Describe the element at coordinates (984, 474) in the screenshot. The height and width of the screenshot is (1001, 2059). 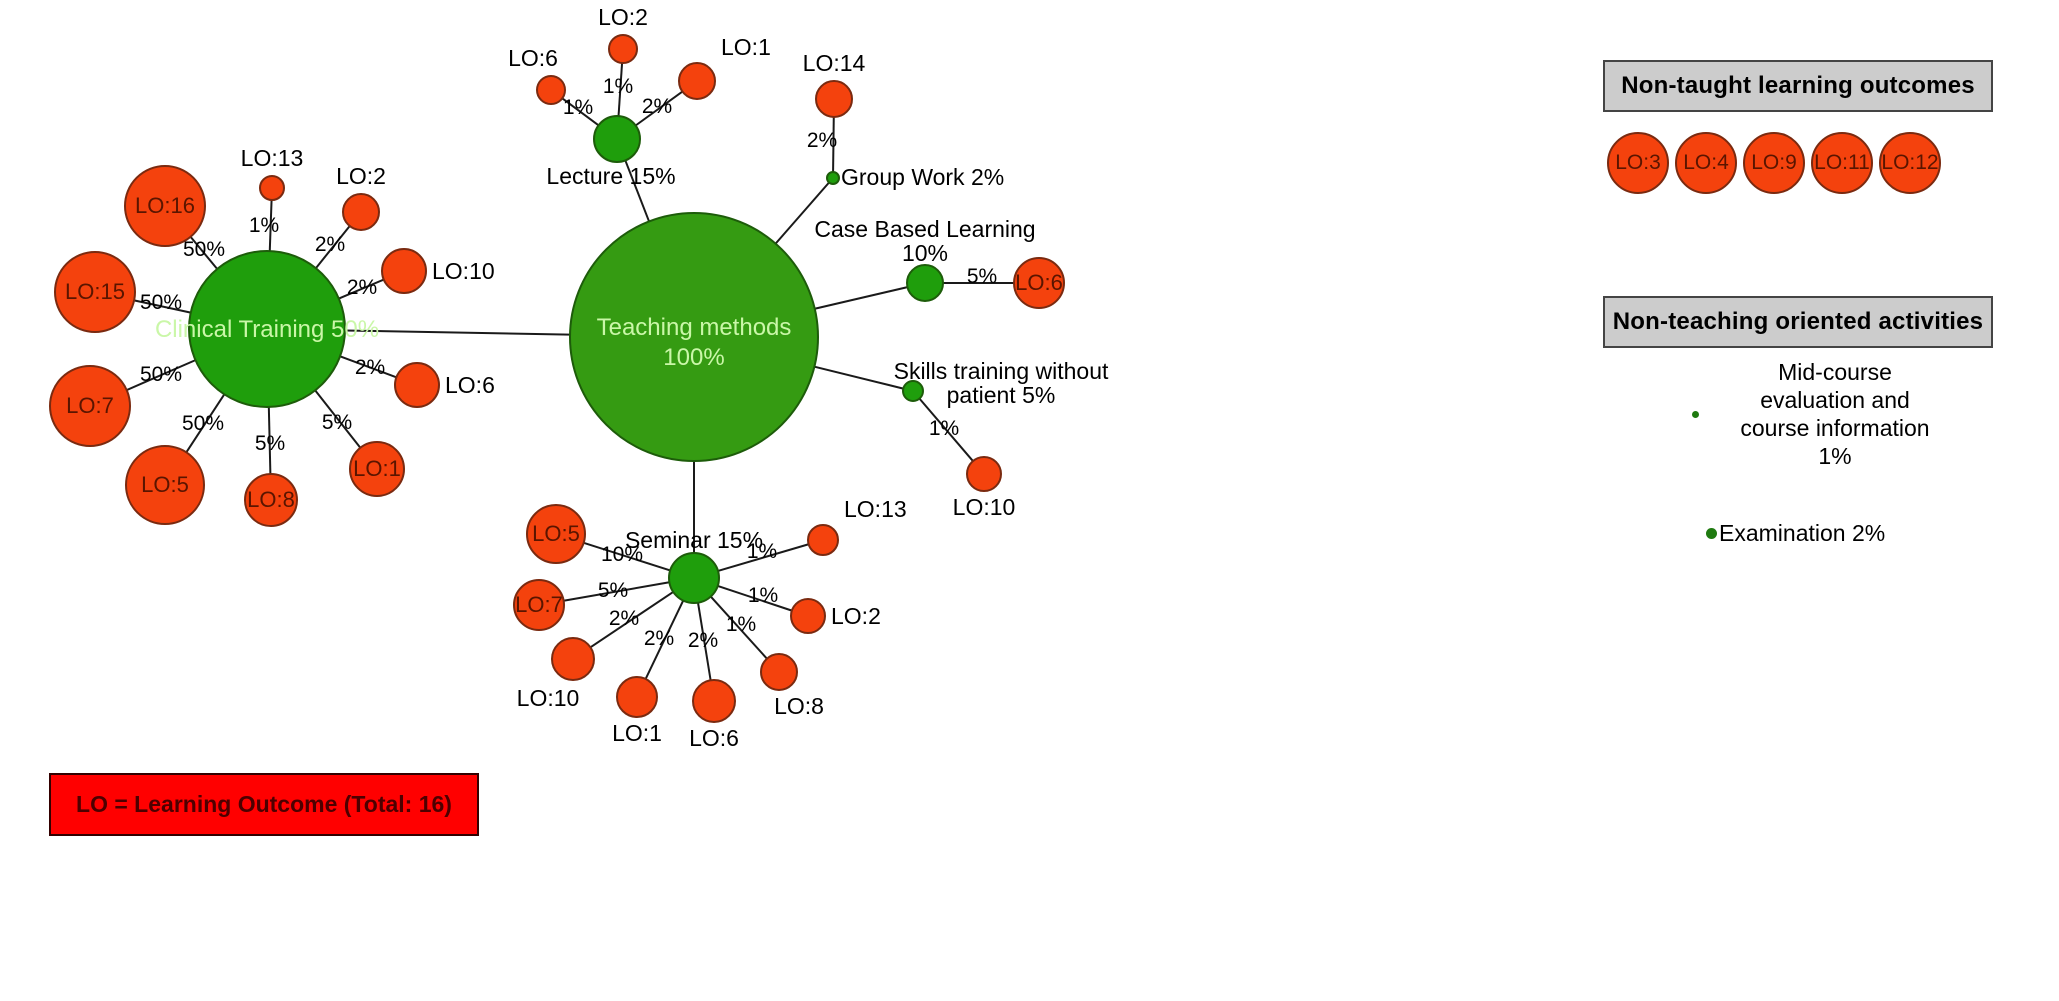
I see `learning-outcome-node-st-lo10` at that location.